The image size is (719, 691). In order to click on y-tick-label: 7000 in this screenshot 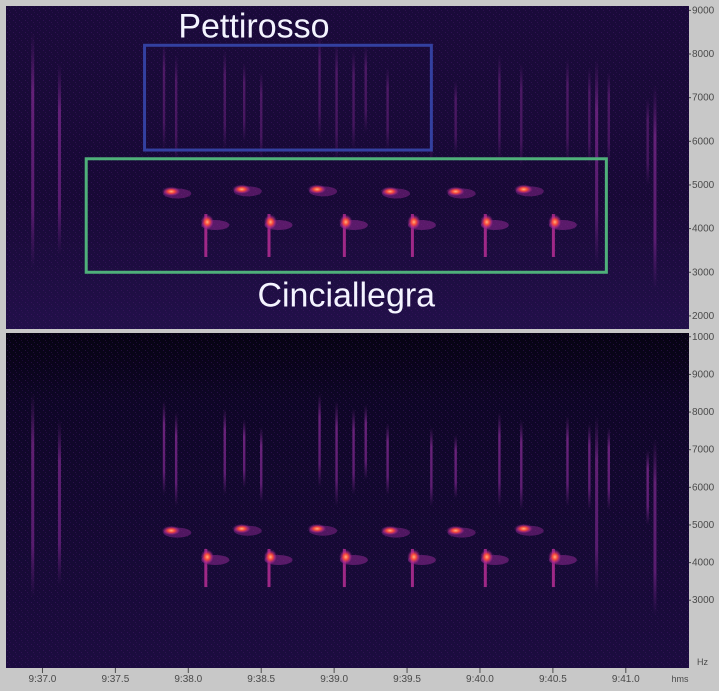, I will do `click(703, 98)`.